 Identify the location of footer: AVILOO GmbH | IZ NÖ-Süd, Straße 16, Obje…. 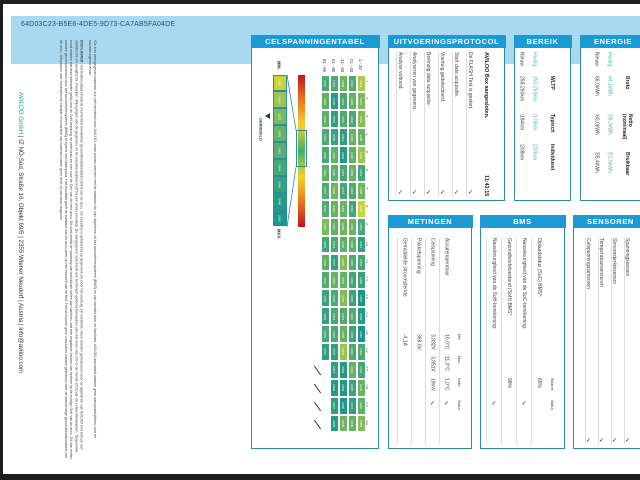
(20, 257).